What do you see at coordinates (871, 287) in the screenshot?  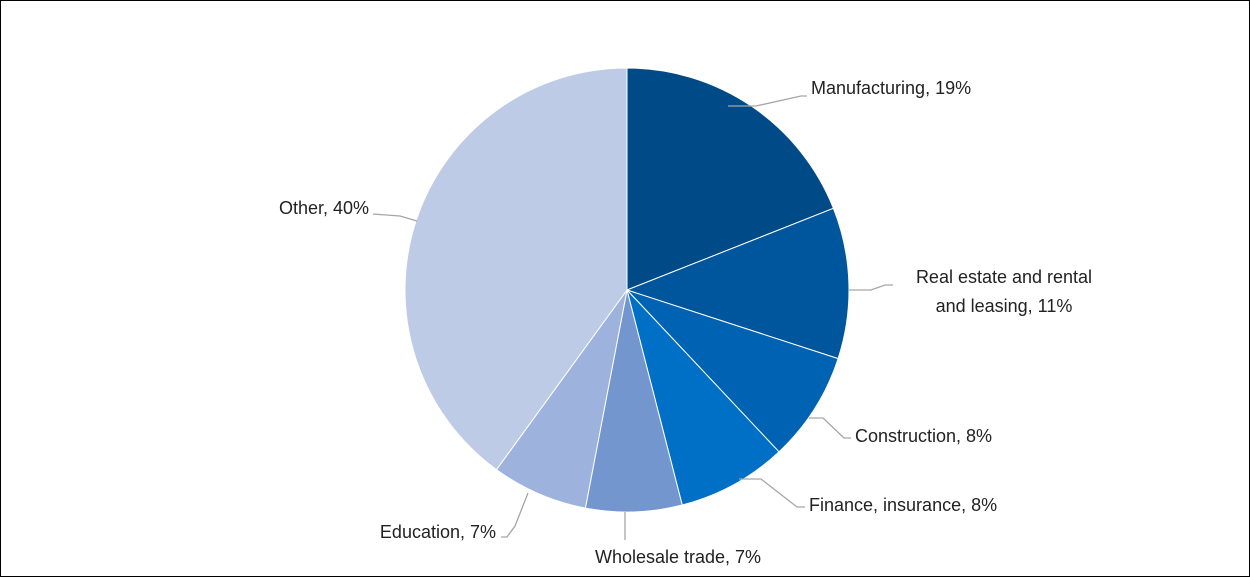 I see `leader-line-real-estate-and-rental-and-leasing` at bounding box center [871, 287].